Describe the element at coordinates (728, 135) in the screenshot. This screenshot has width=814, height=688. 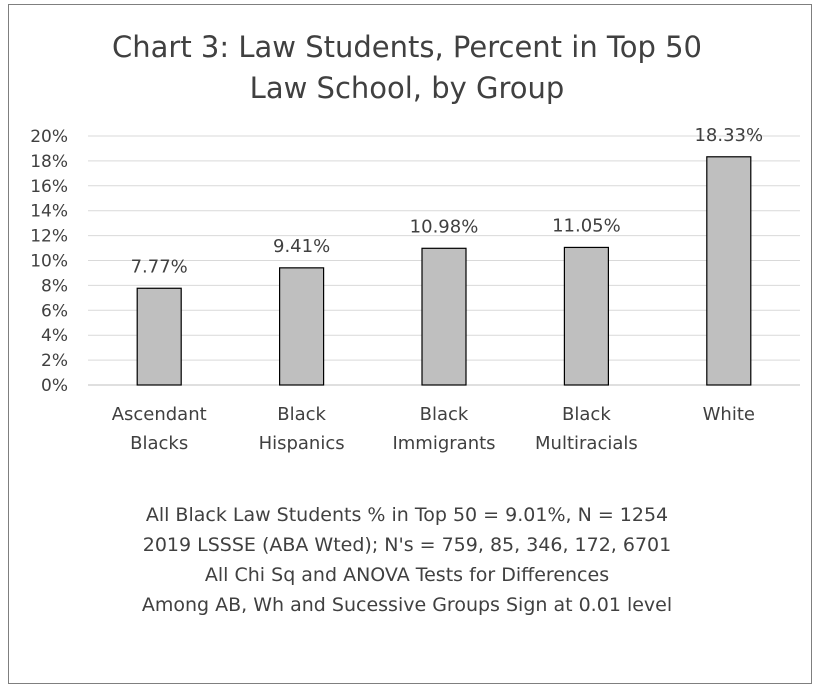
I see `data-label: 18.33%` at that location.